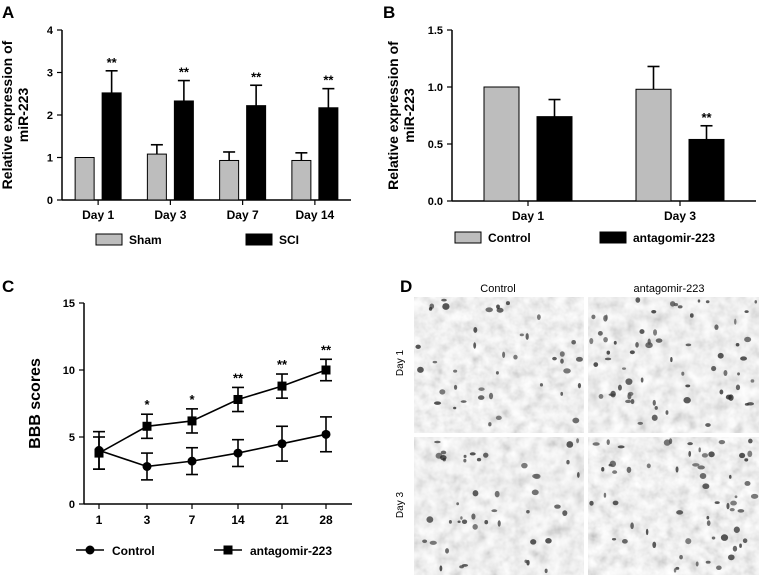 The height and width of the screenshot is (577, 761). Describe the element at coordinates (497, 289) in the screenshot. I see `histology-col-label-control: Control` at that location.